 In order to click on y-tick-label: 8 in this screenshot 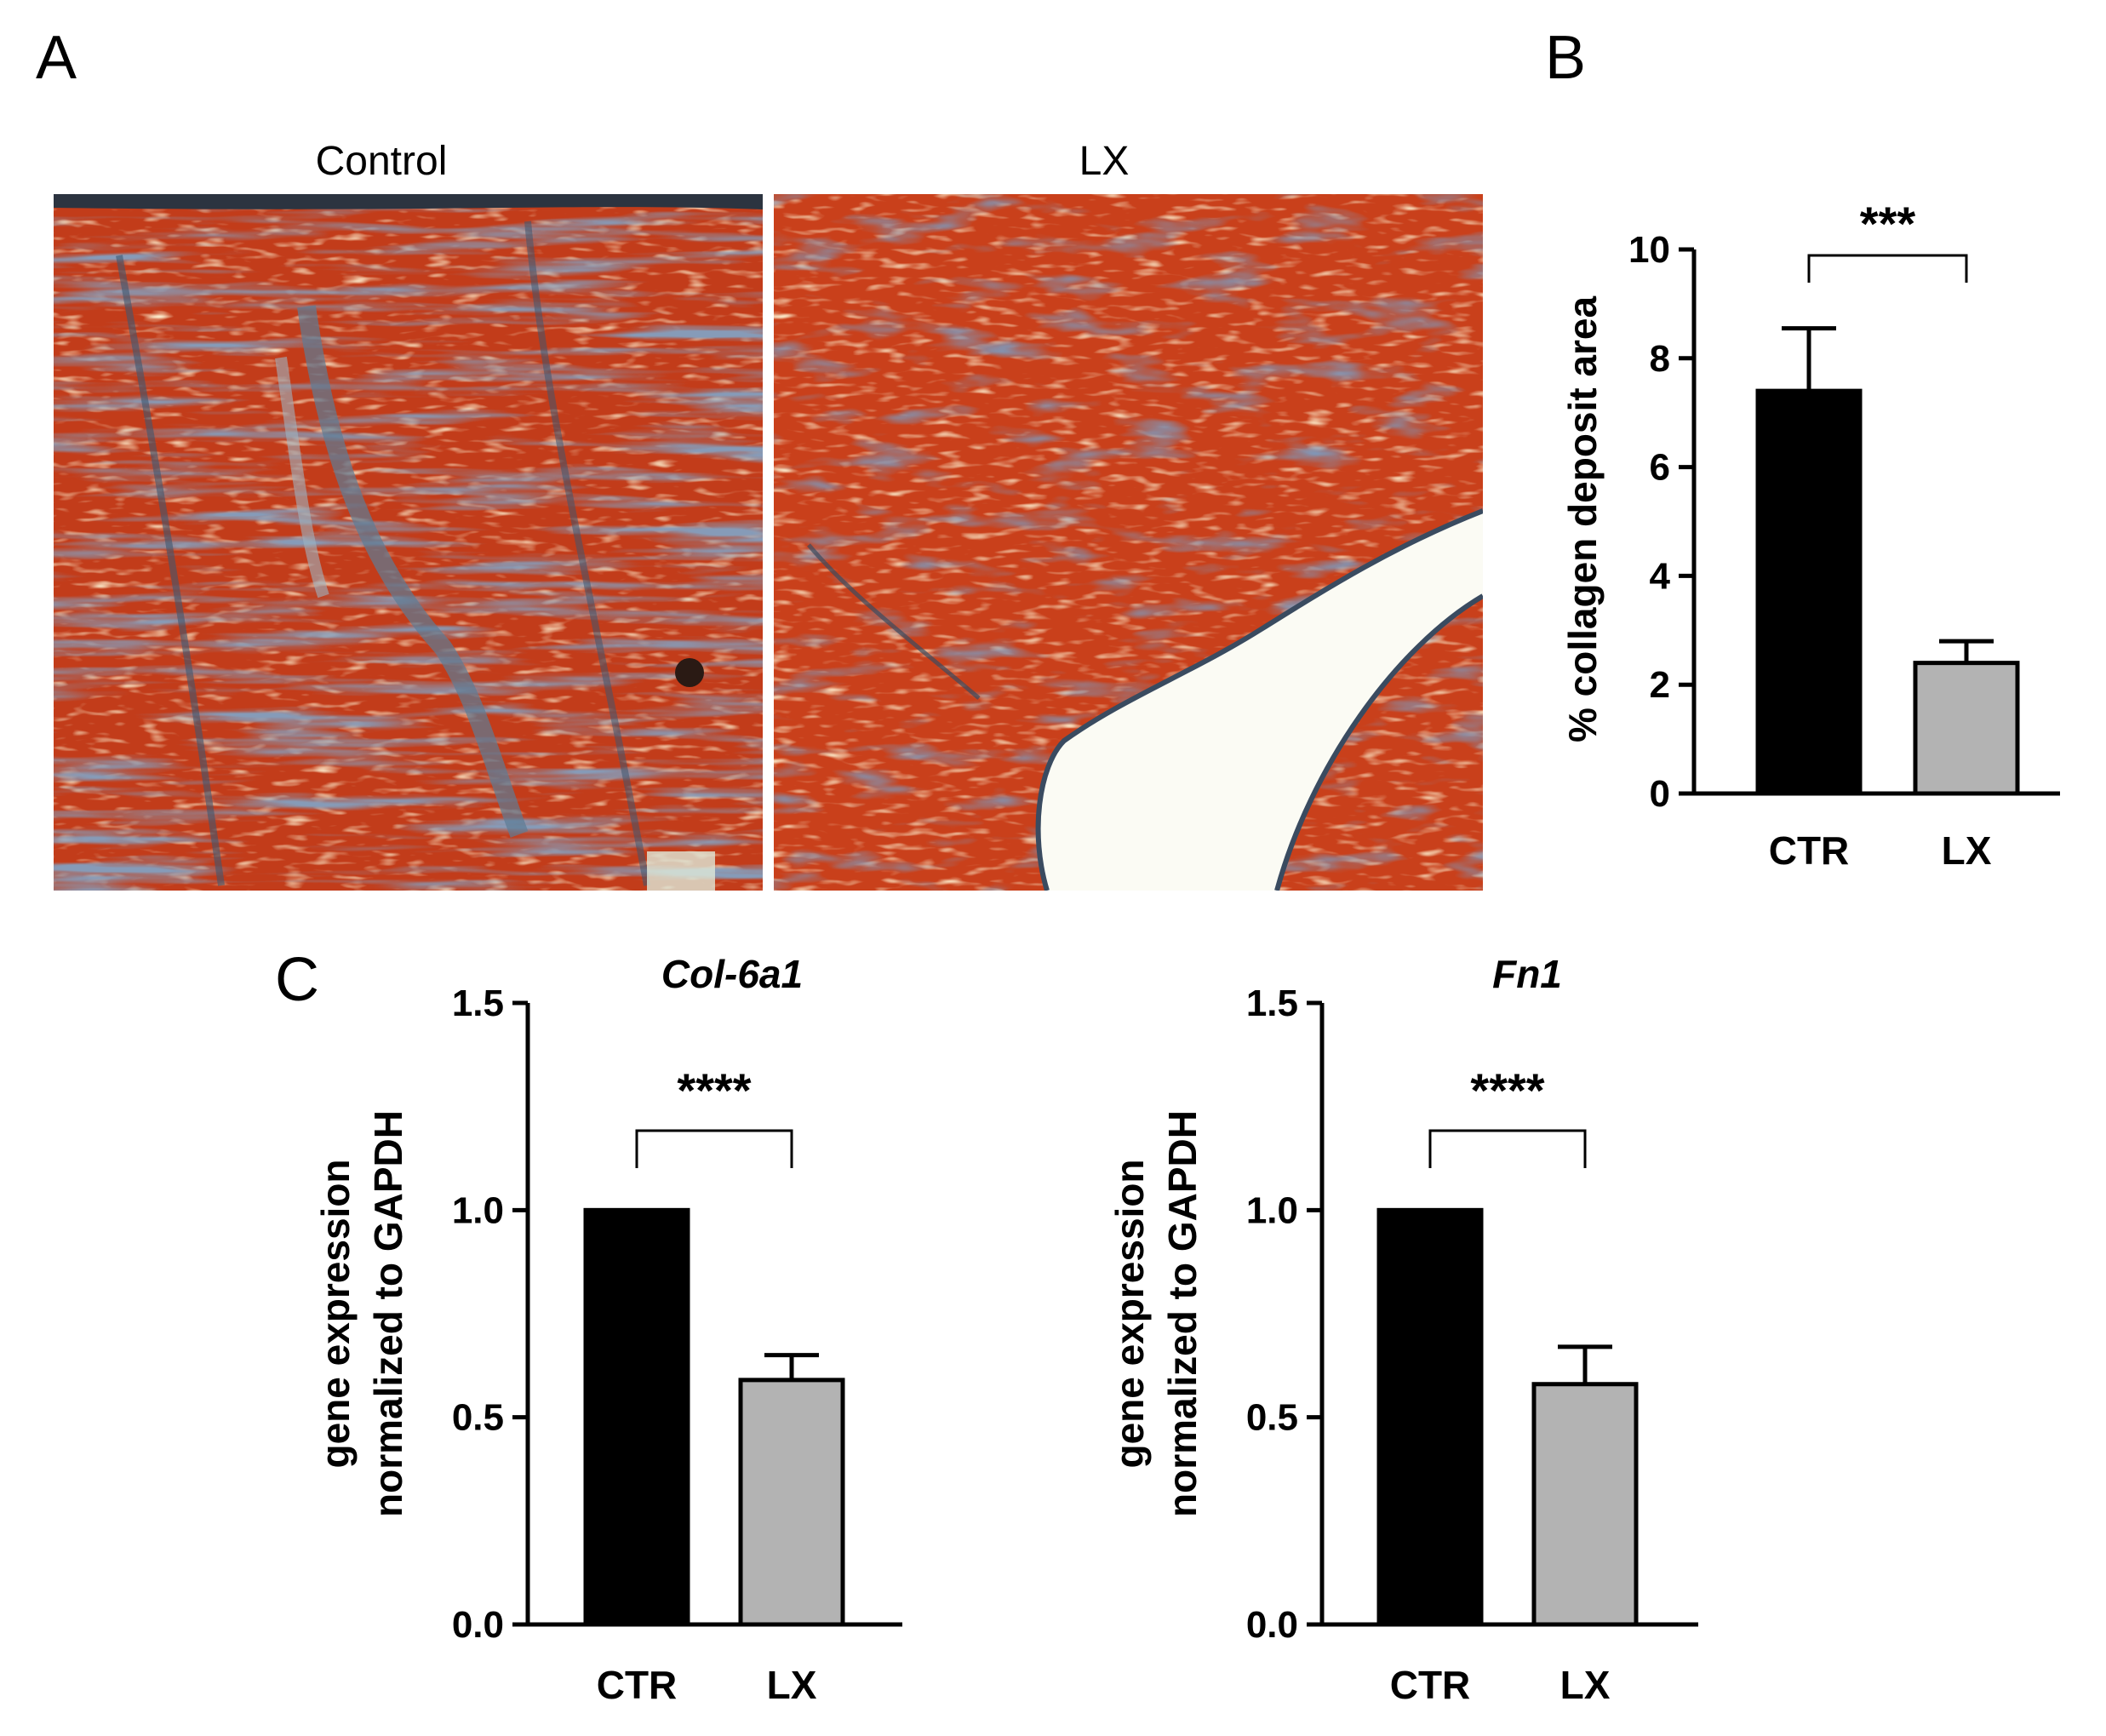, I will do `click(1660, 359)`.